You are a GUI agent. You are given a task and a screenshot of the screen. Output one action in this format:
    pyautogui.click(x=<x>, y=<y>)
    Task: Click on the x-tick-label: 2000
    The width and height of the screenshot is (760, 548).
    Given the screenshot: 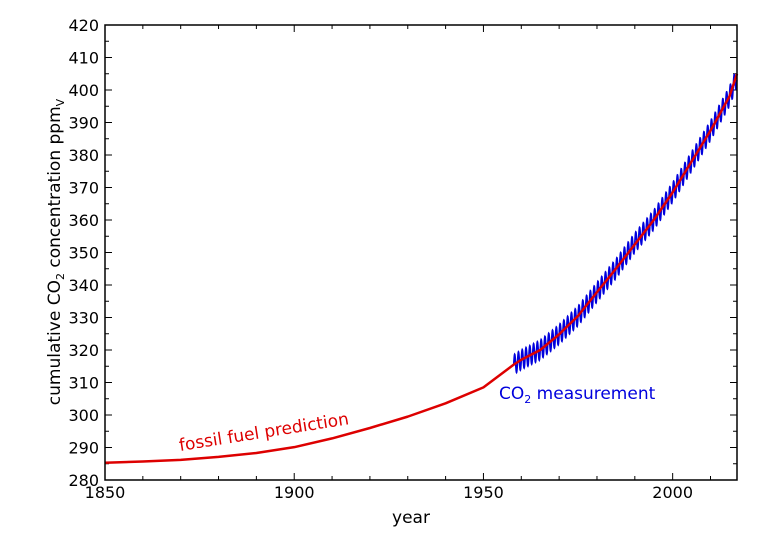 What is the action you would take?
    pyautogui.click(x=672, y=492)
    